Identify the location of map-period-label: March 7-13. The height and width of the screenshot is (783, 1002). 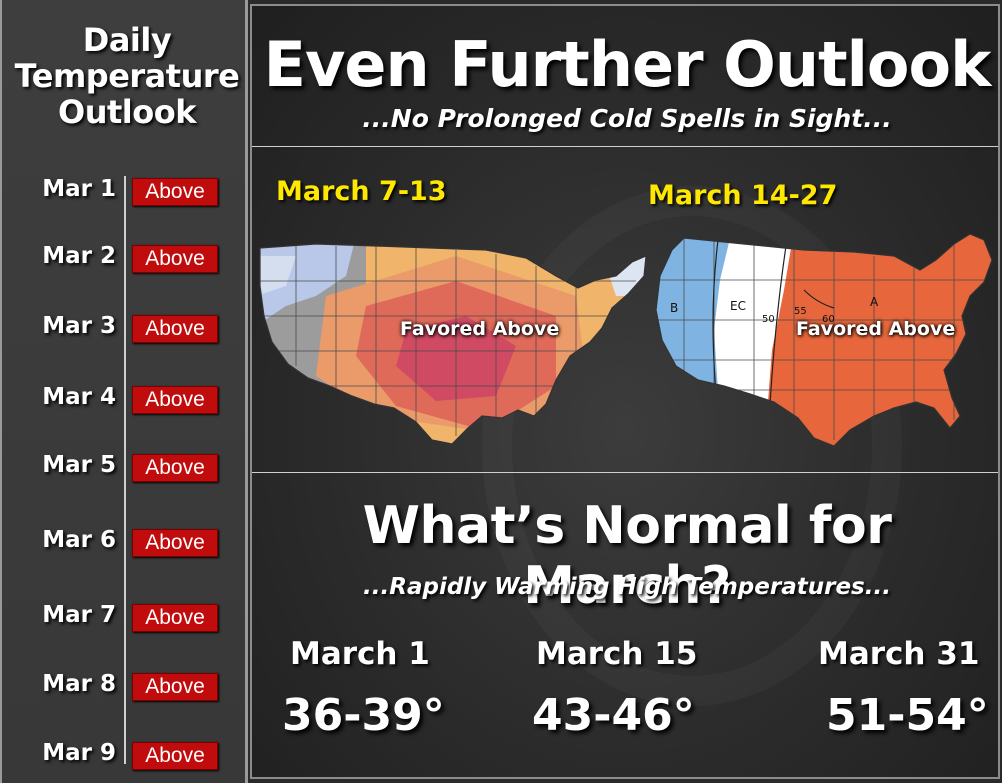
(361, 191).